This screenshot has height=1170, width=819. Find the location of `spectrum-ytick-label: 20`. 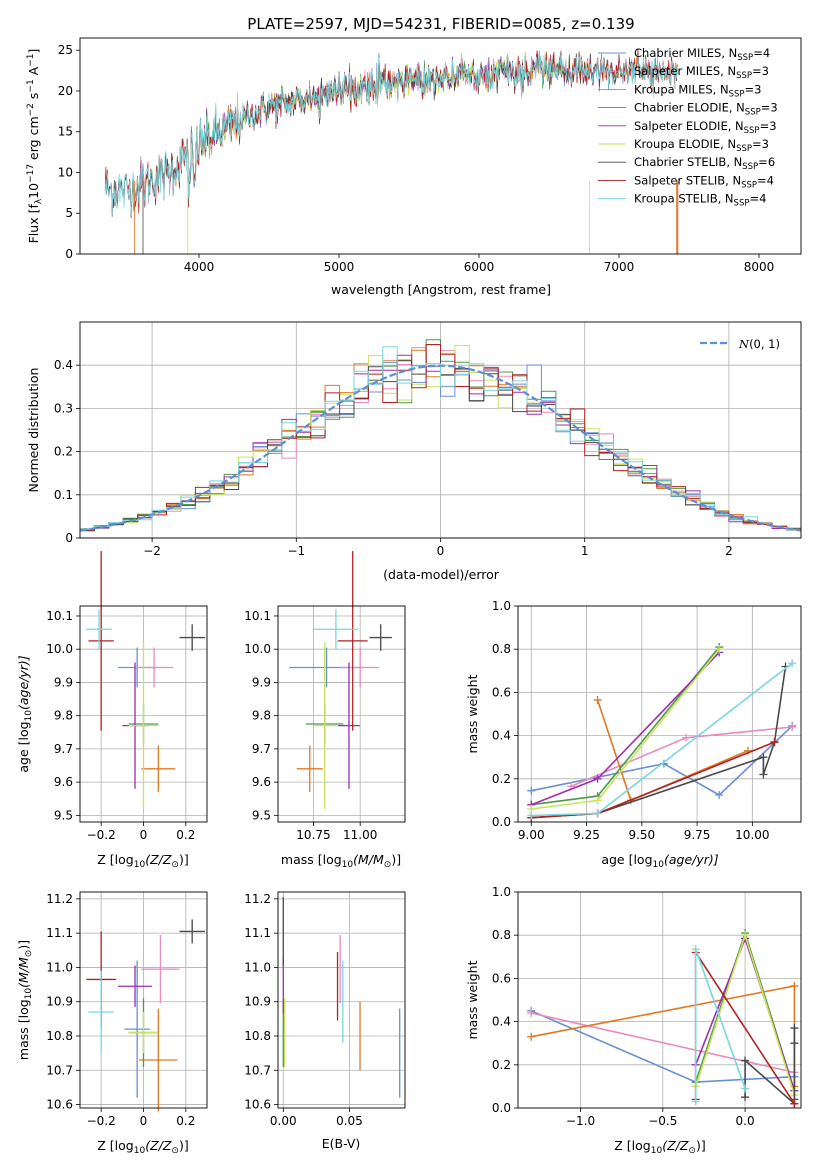

spectrum-ytick-label: 20 is located at coordinates (65, 91).